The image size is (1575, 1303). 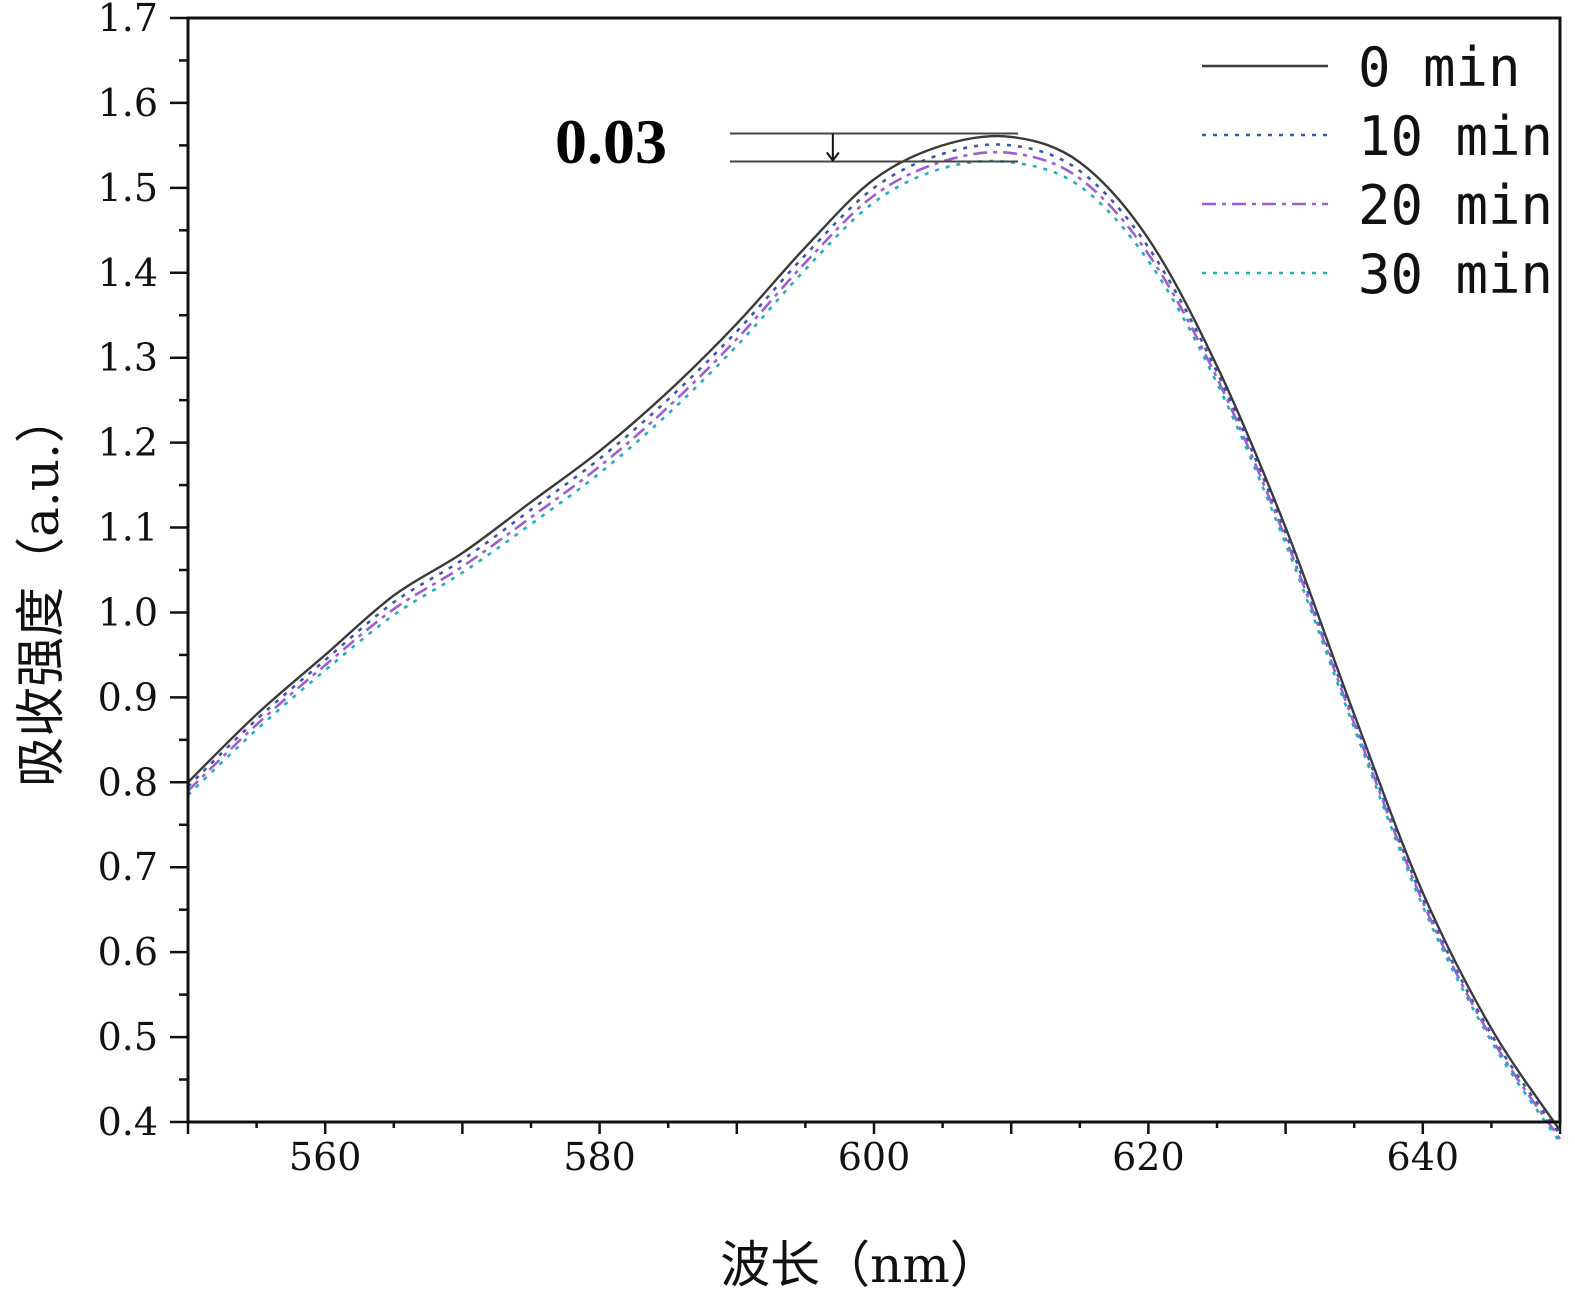 What do you see at coordinates (833, 157) in the screenshot?
I see `annotation-arrow-head` at bounding box center [833, 157].